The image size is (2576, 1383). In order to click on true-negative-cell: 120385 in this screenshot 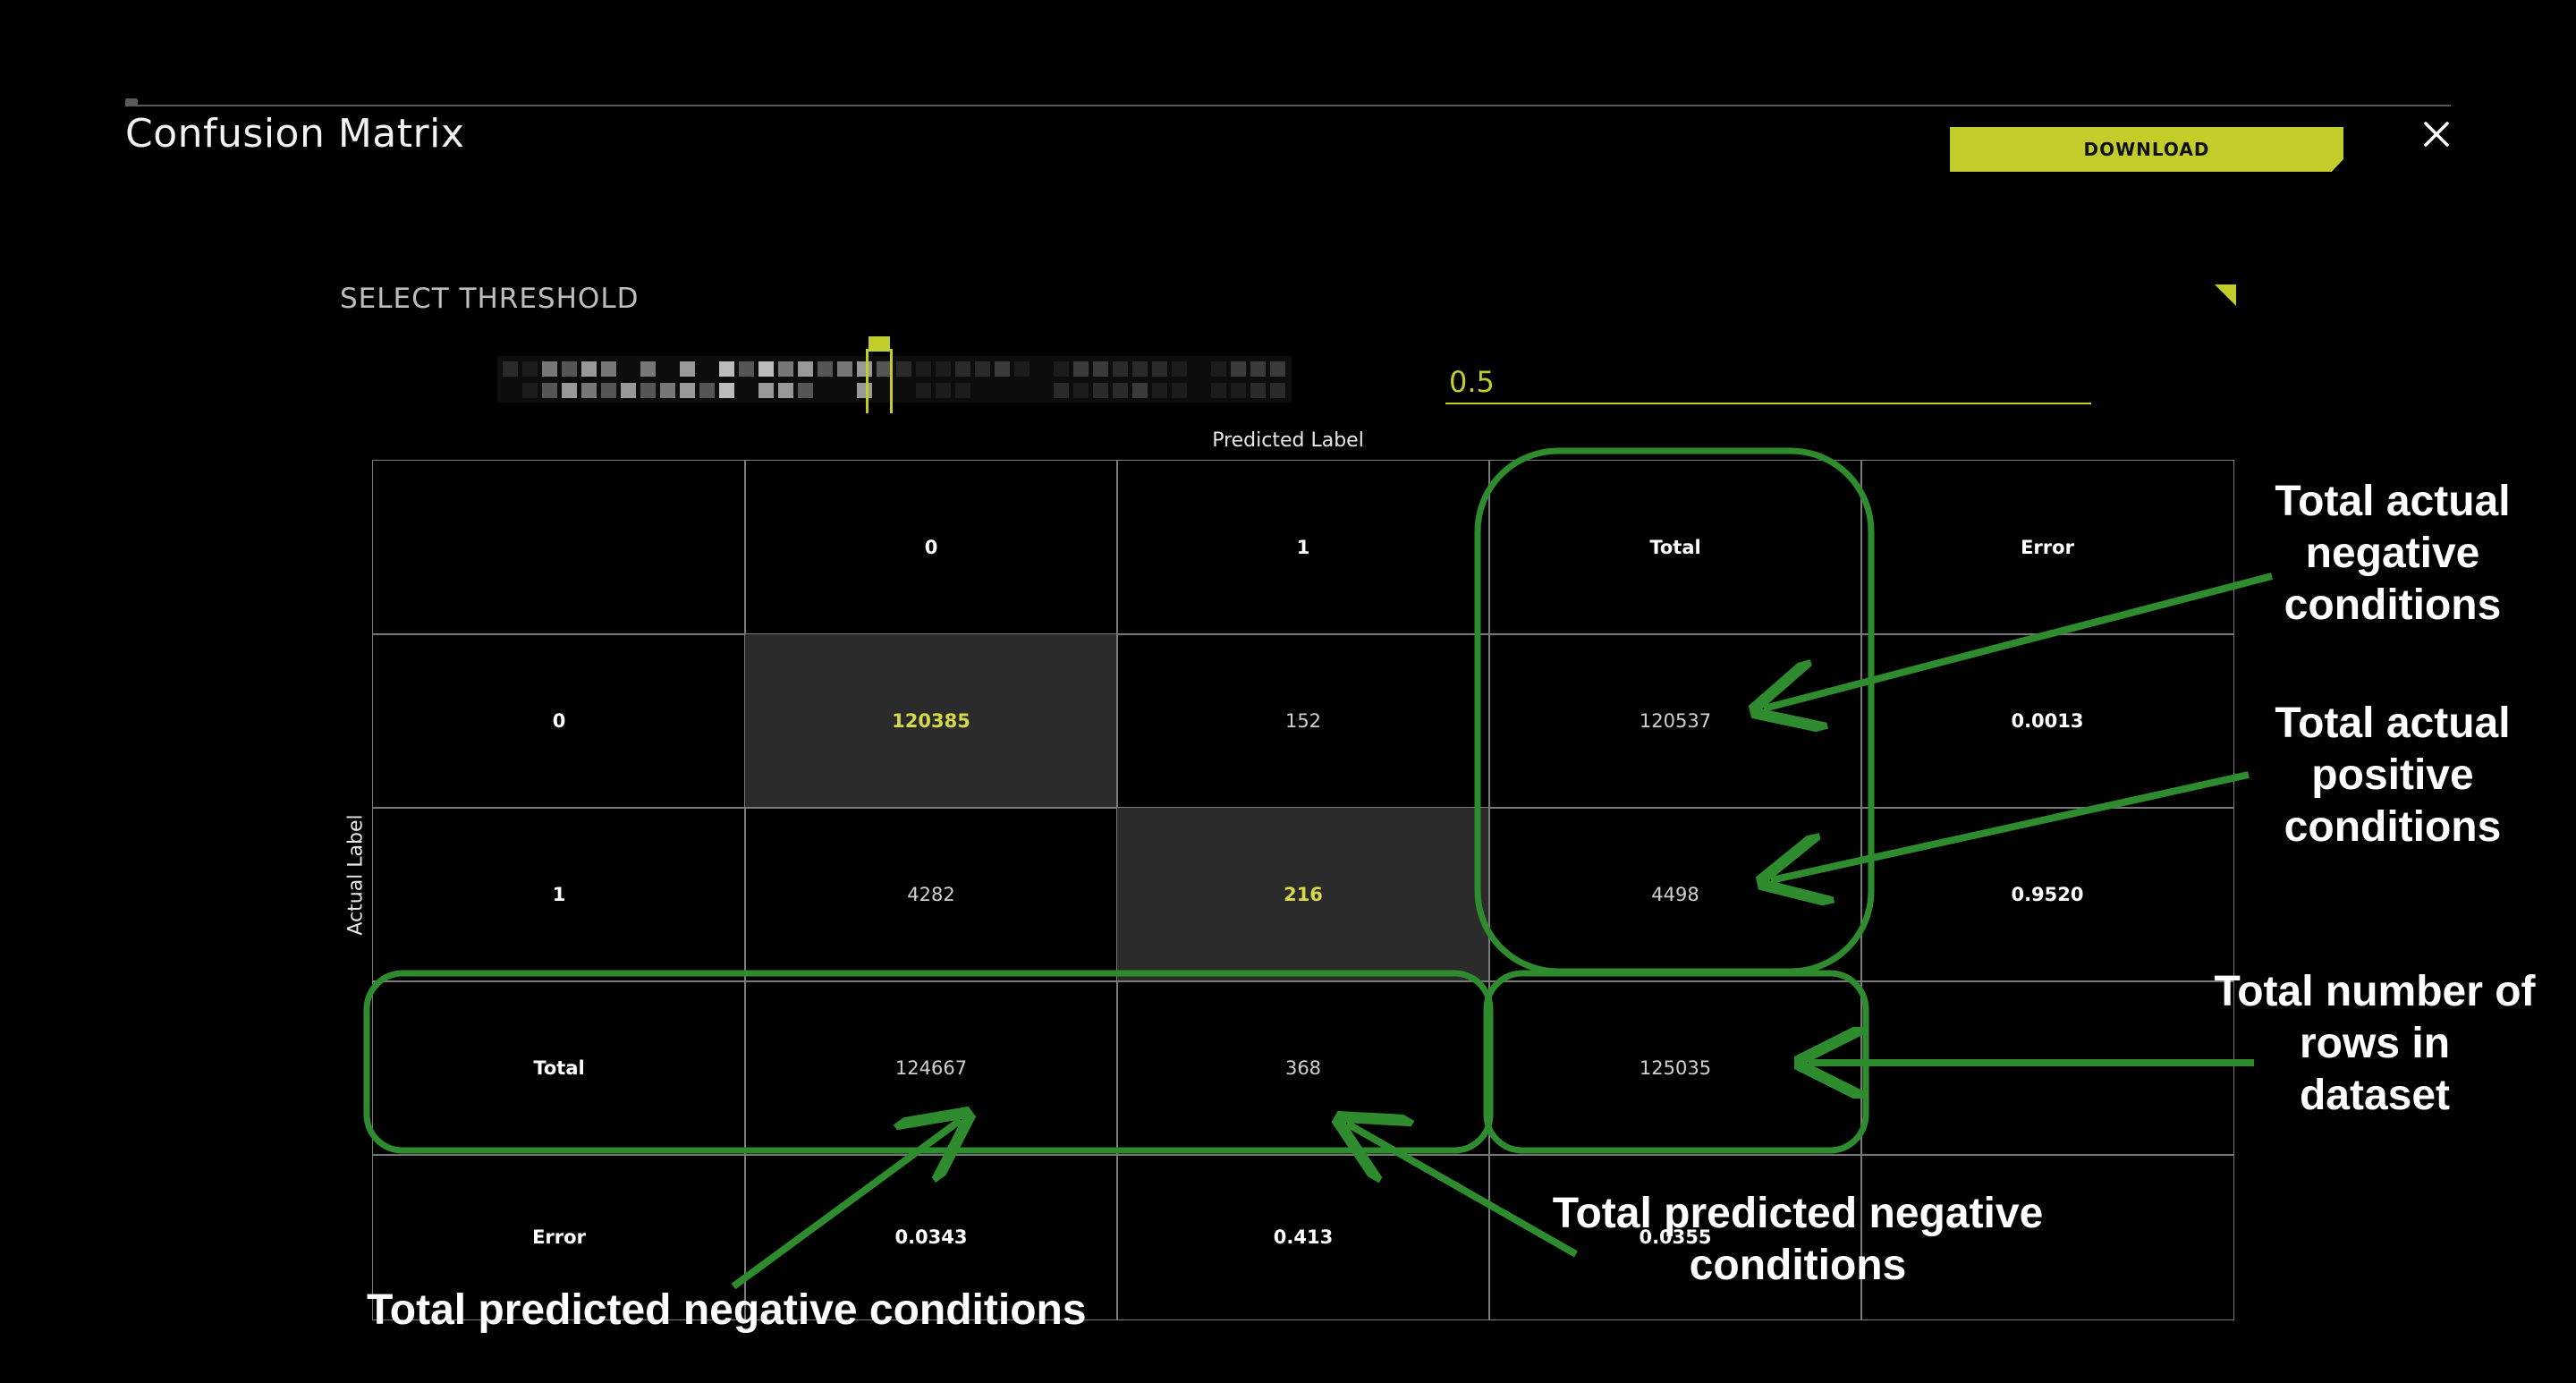, I will do `click(931, 721)`.